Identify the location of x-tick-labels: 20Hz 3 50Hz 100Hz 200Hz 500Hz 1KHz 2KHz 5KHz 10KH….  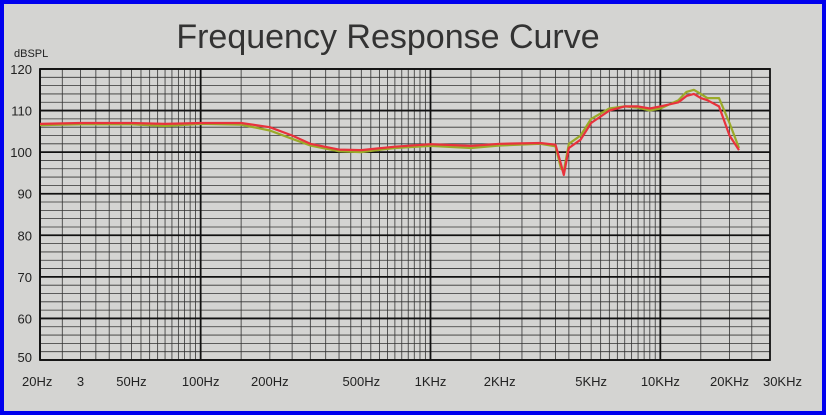
(412, 381).